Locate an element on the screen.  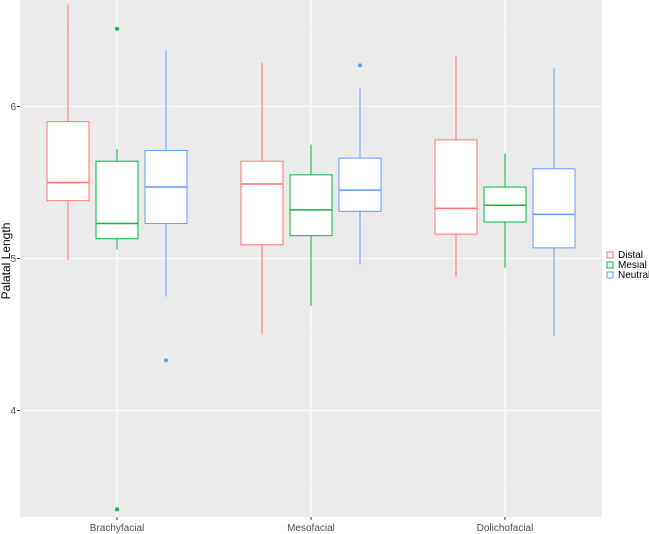
box-distal-dolichofacial is located at coordinates (456, 166).